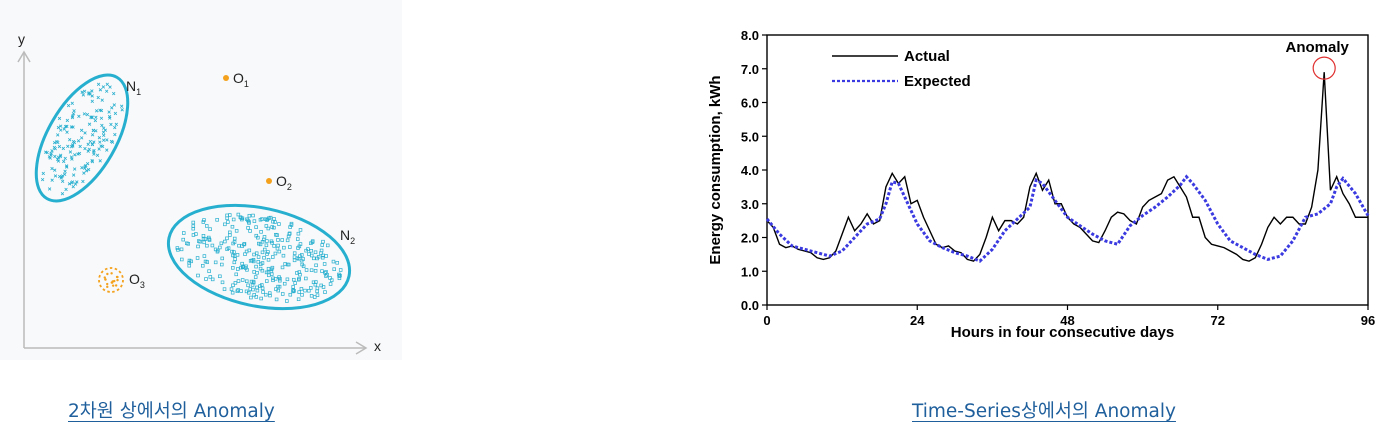 The image size is (1397, 439). Describe the element at coordinates (917, 320) in the screenshot. I see `x-tick-label: 24` at that location.